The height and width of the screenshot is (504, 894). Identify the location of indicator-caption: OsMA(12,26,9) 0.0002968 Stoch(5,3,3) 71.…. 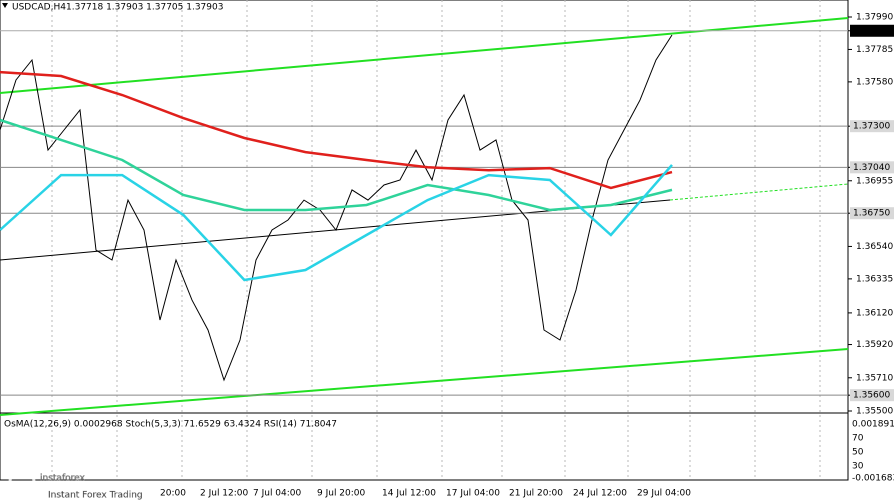
(170, 425).